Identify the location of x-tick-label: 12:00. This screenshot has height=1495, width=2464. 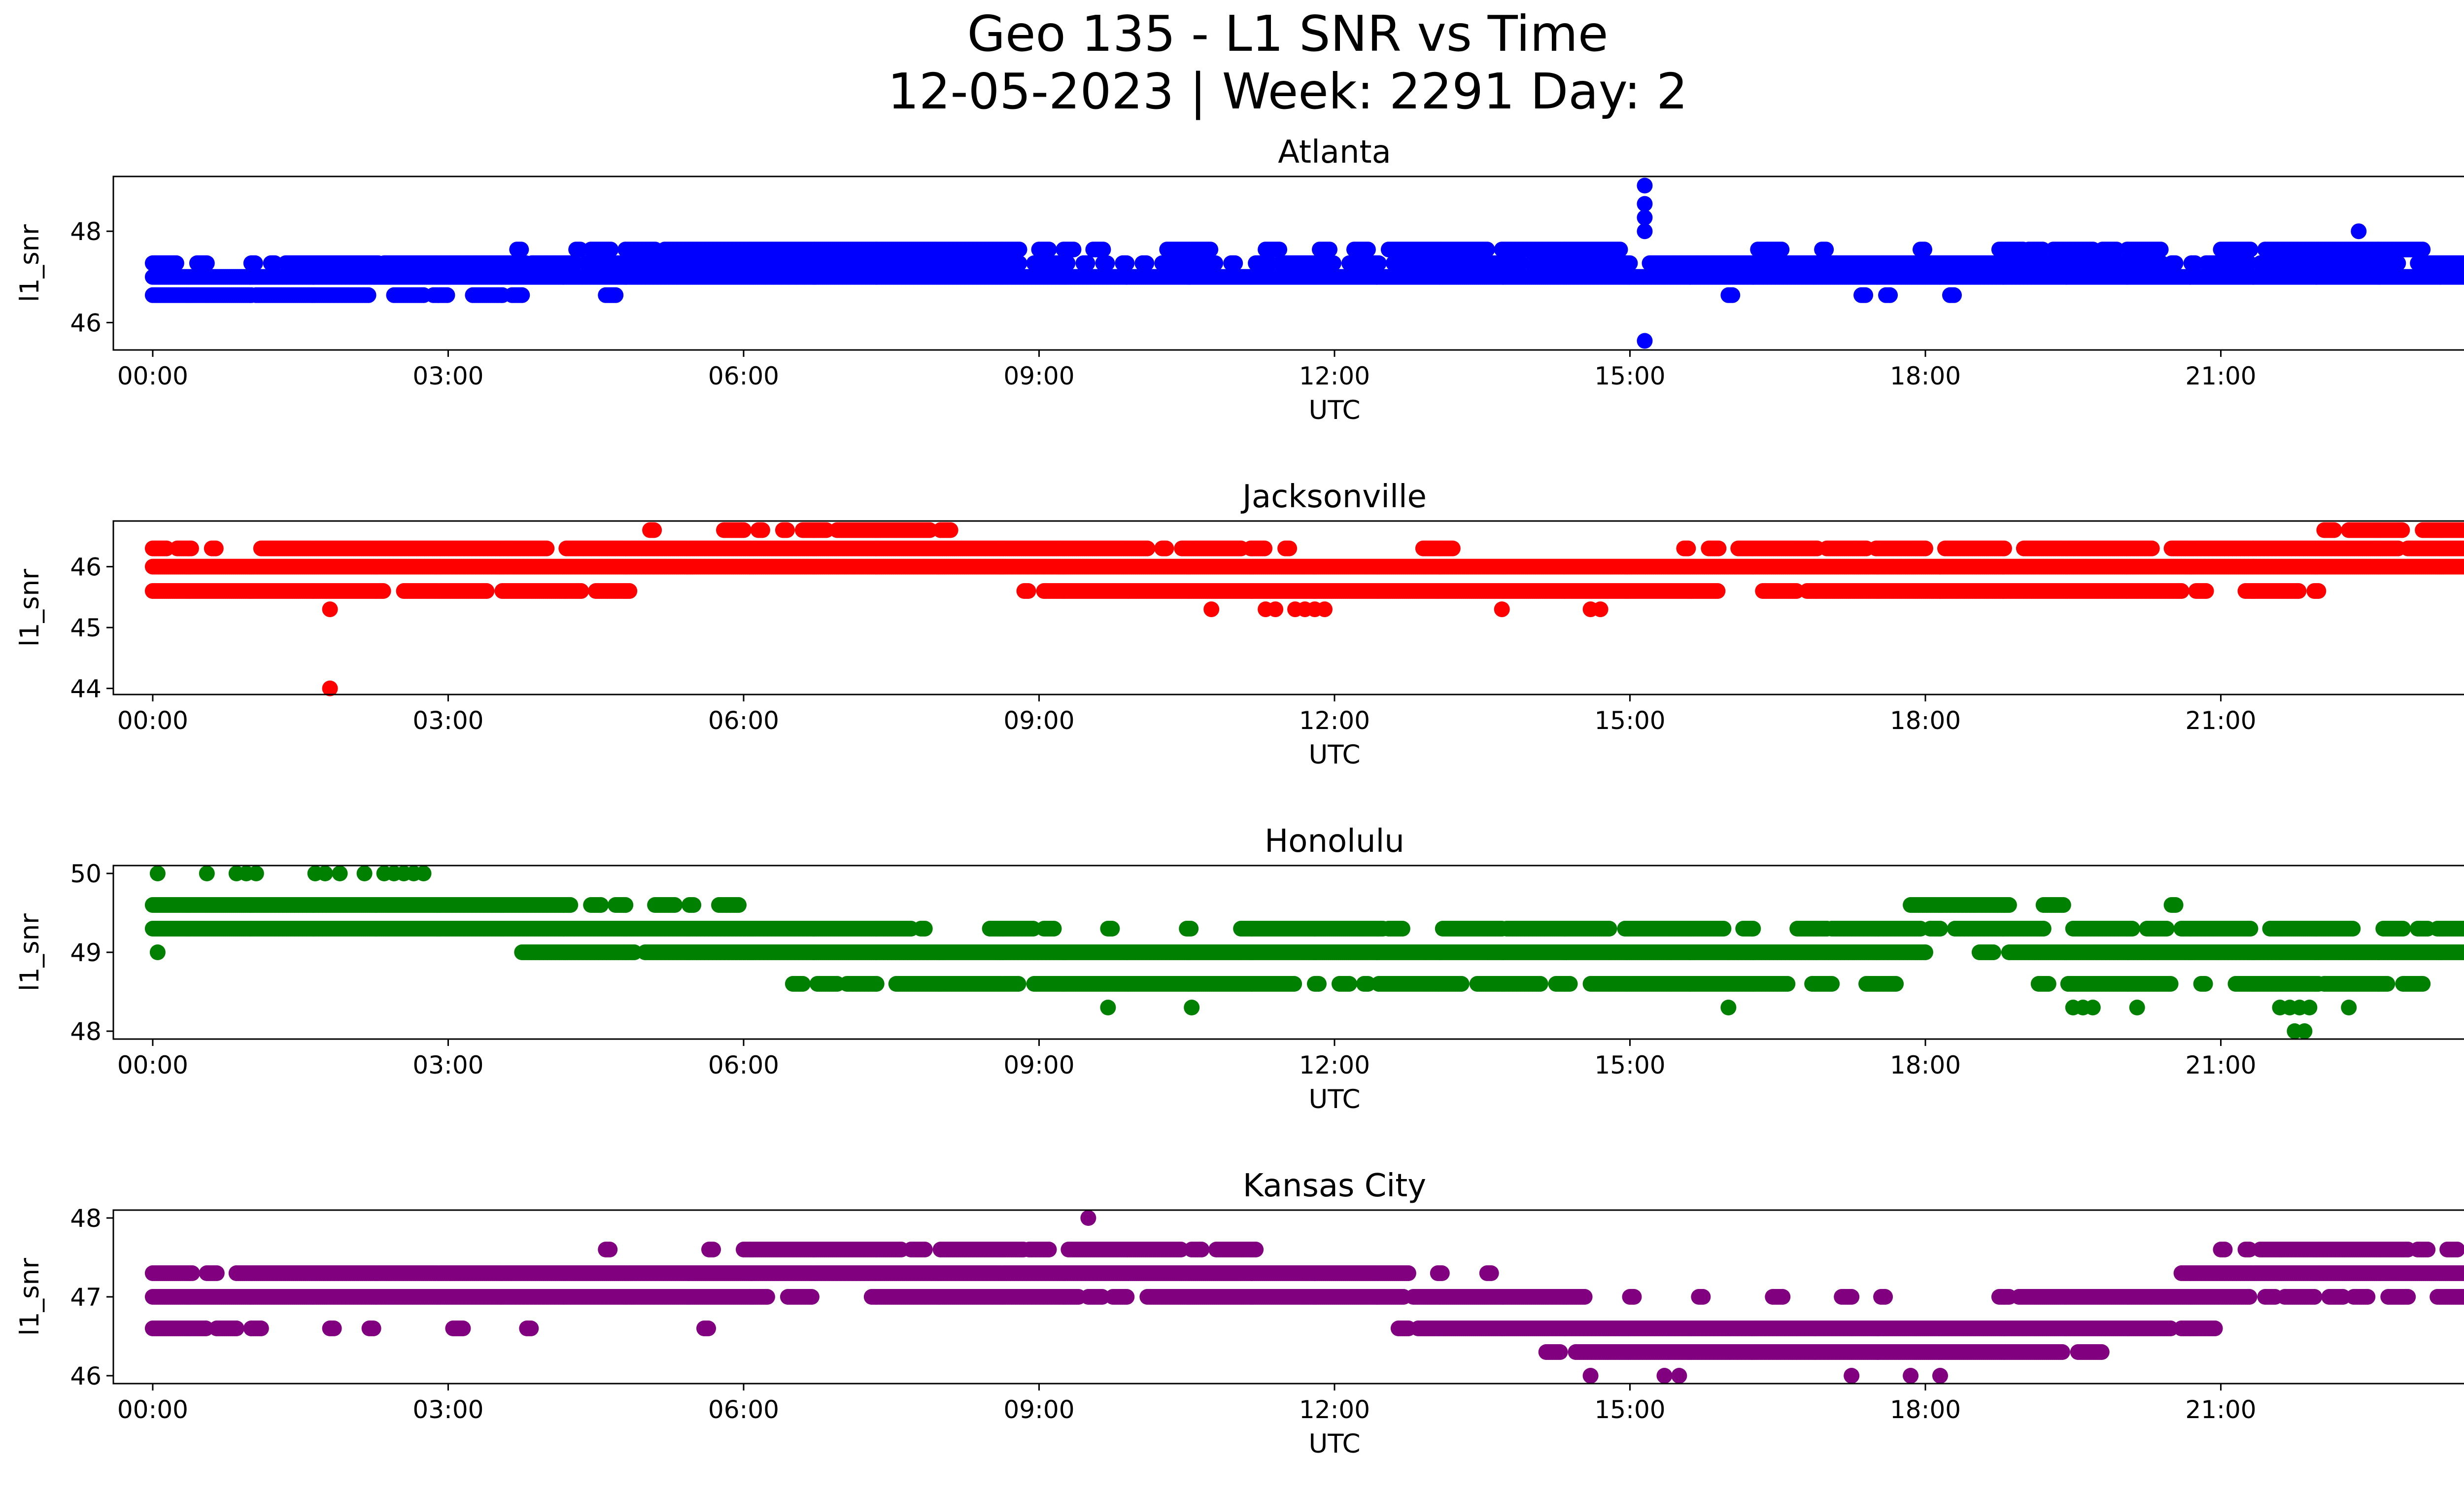
(1334, 376).